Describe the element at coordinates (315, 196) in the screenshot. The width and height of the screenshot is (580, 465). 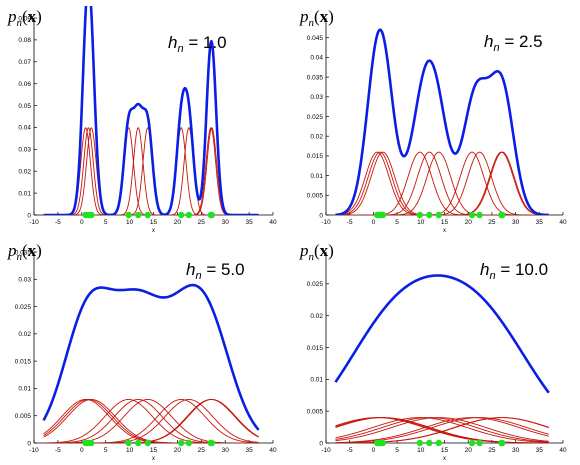
I see `y-tick-label: 0.005` at that location.